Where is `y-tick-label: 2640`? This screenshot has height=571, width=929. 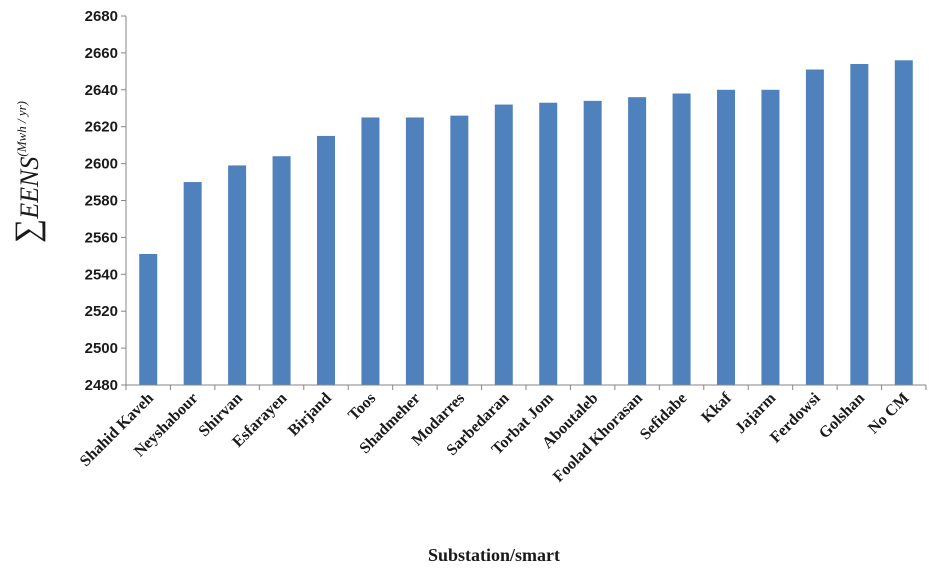
y-tick-label: 2640 is located at coordinates (101, 90).